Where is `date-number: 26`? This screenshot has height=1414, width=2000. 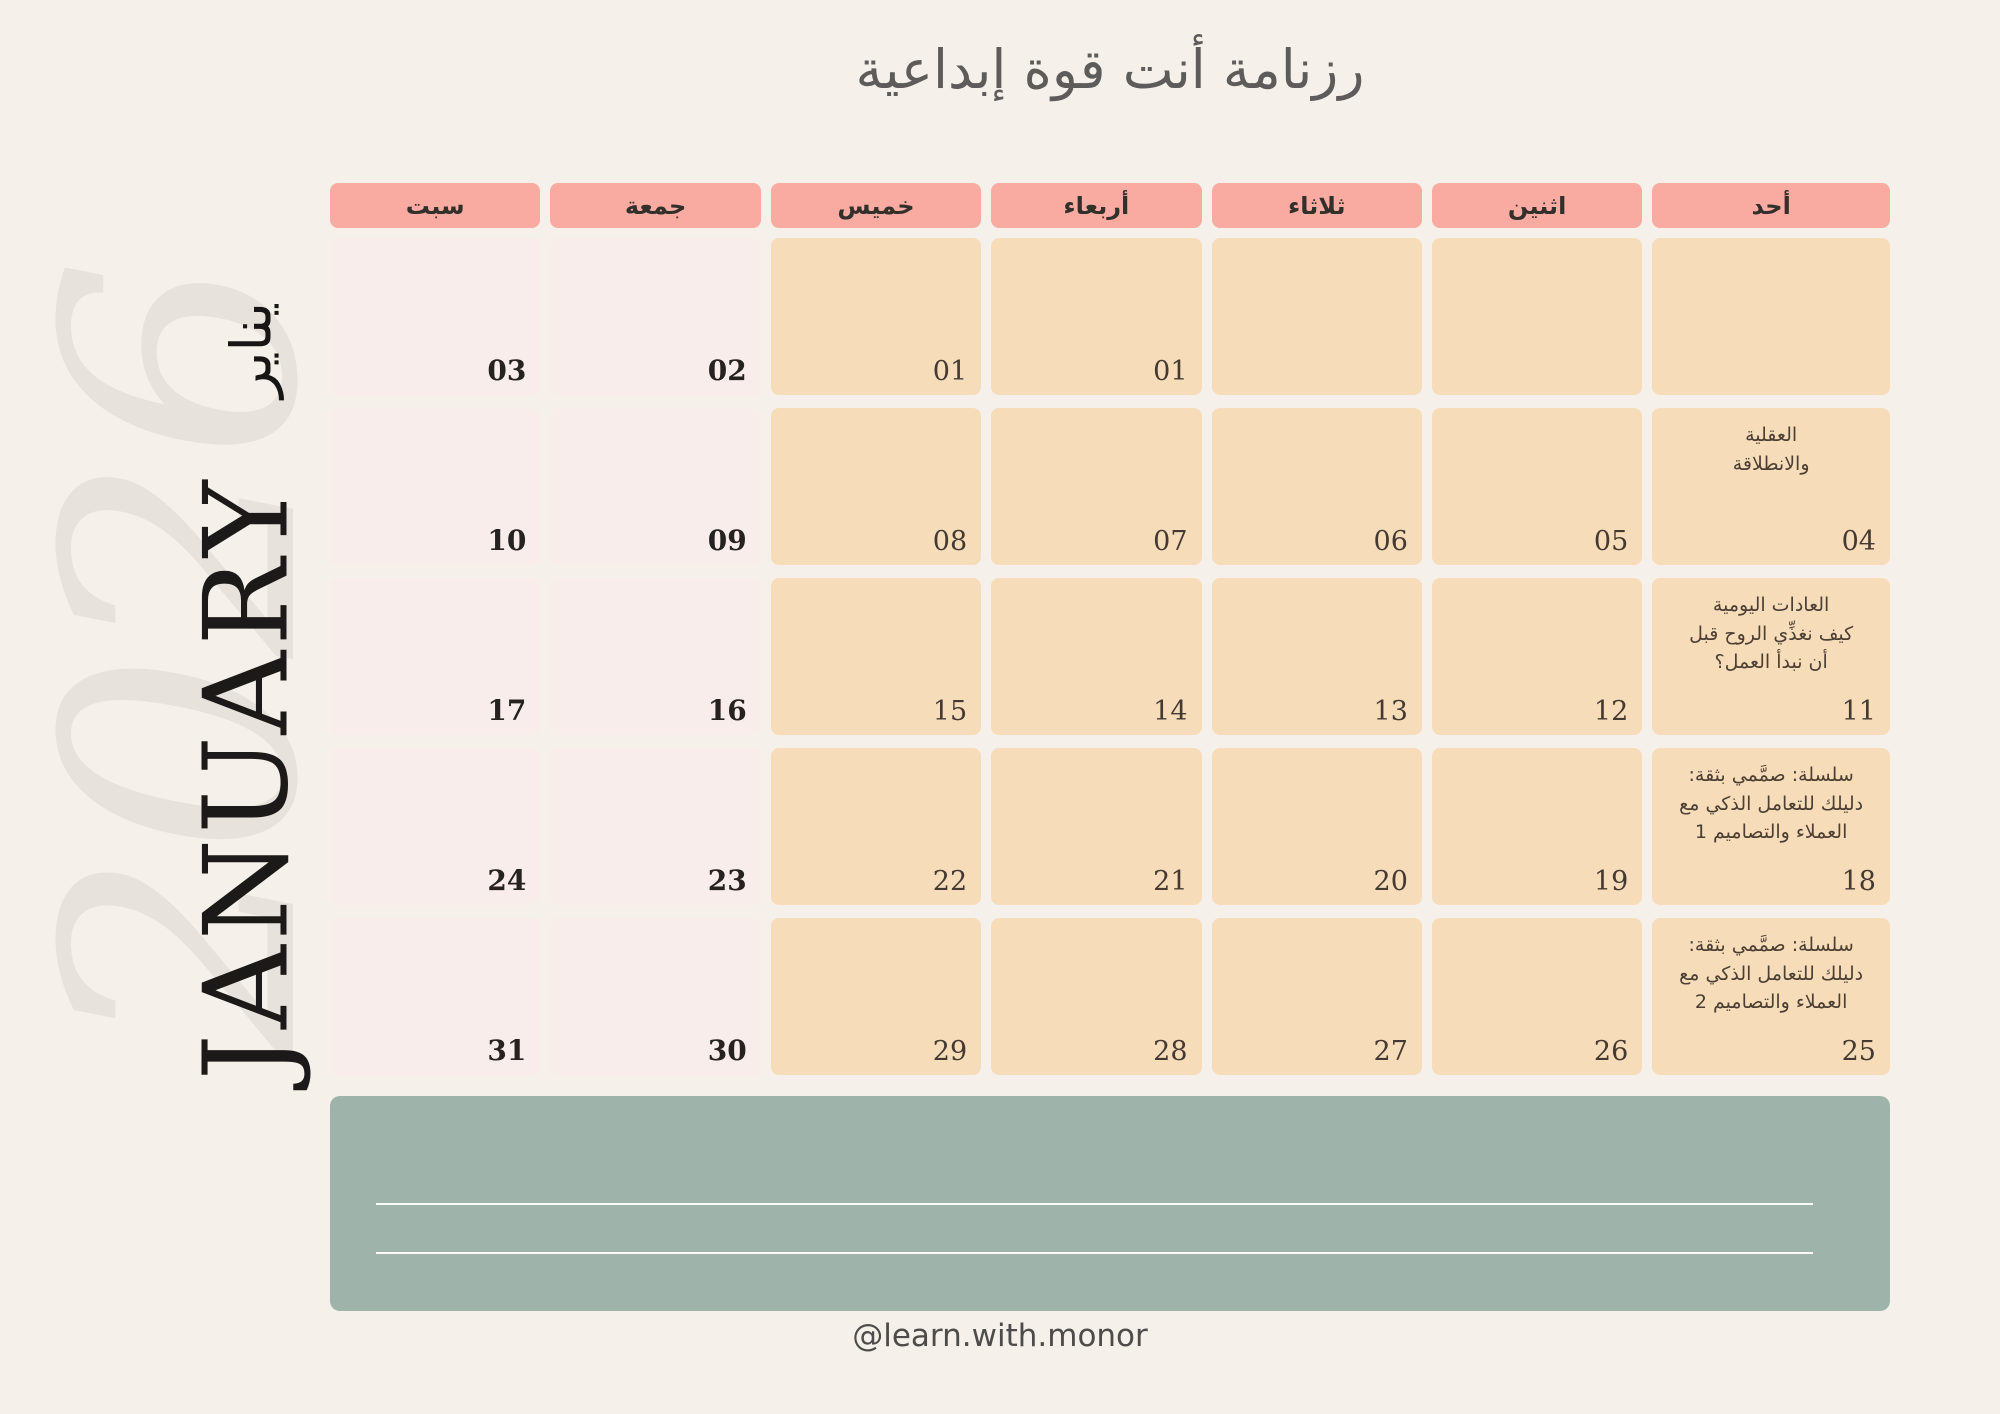
date-number: 26 is located at coordinates (1611, 1051).